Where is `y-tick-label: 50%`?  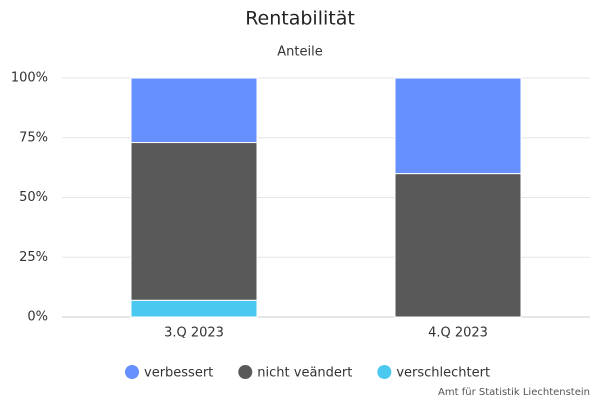 y-tick-label: 50% is located at coordinates (33, 197).